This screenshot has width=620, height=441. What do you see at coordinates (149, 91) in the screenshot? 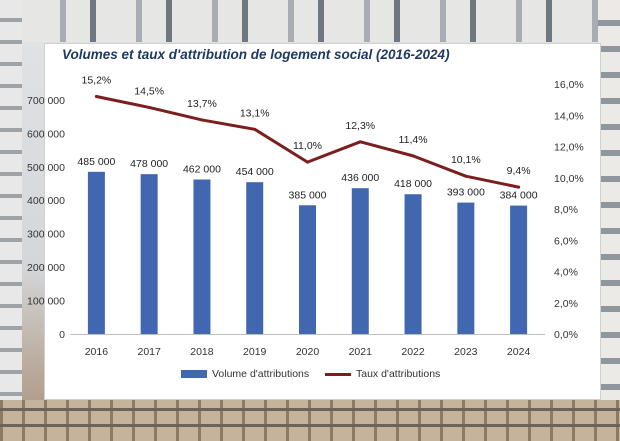
I see `line-data-label: 14,5%` at bounding box center [149, 91].